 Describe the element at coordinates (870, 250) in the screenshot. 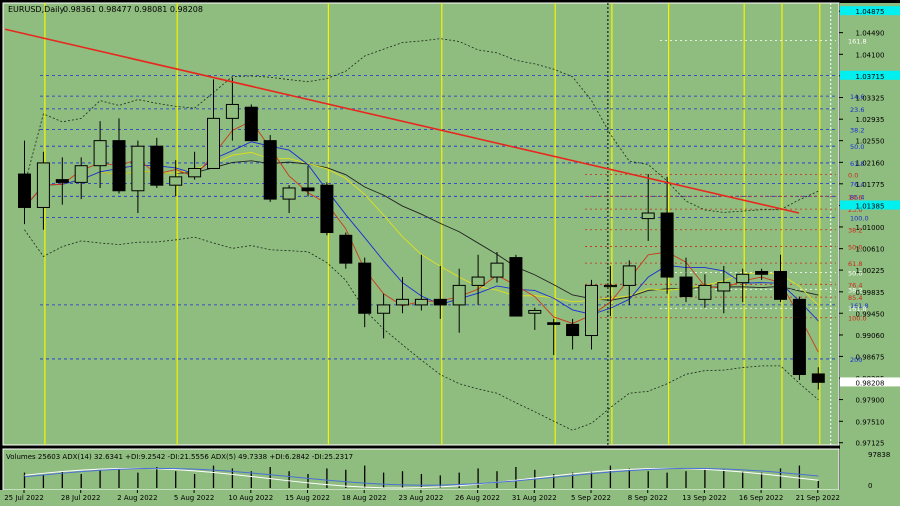

I see `price-tick-label: 1.00610` at that location.